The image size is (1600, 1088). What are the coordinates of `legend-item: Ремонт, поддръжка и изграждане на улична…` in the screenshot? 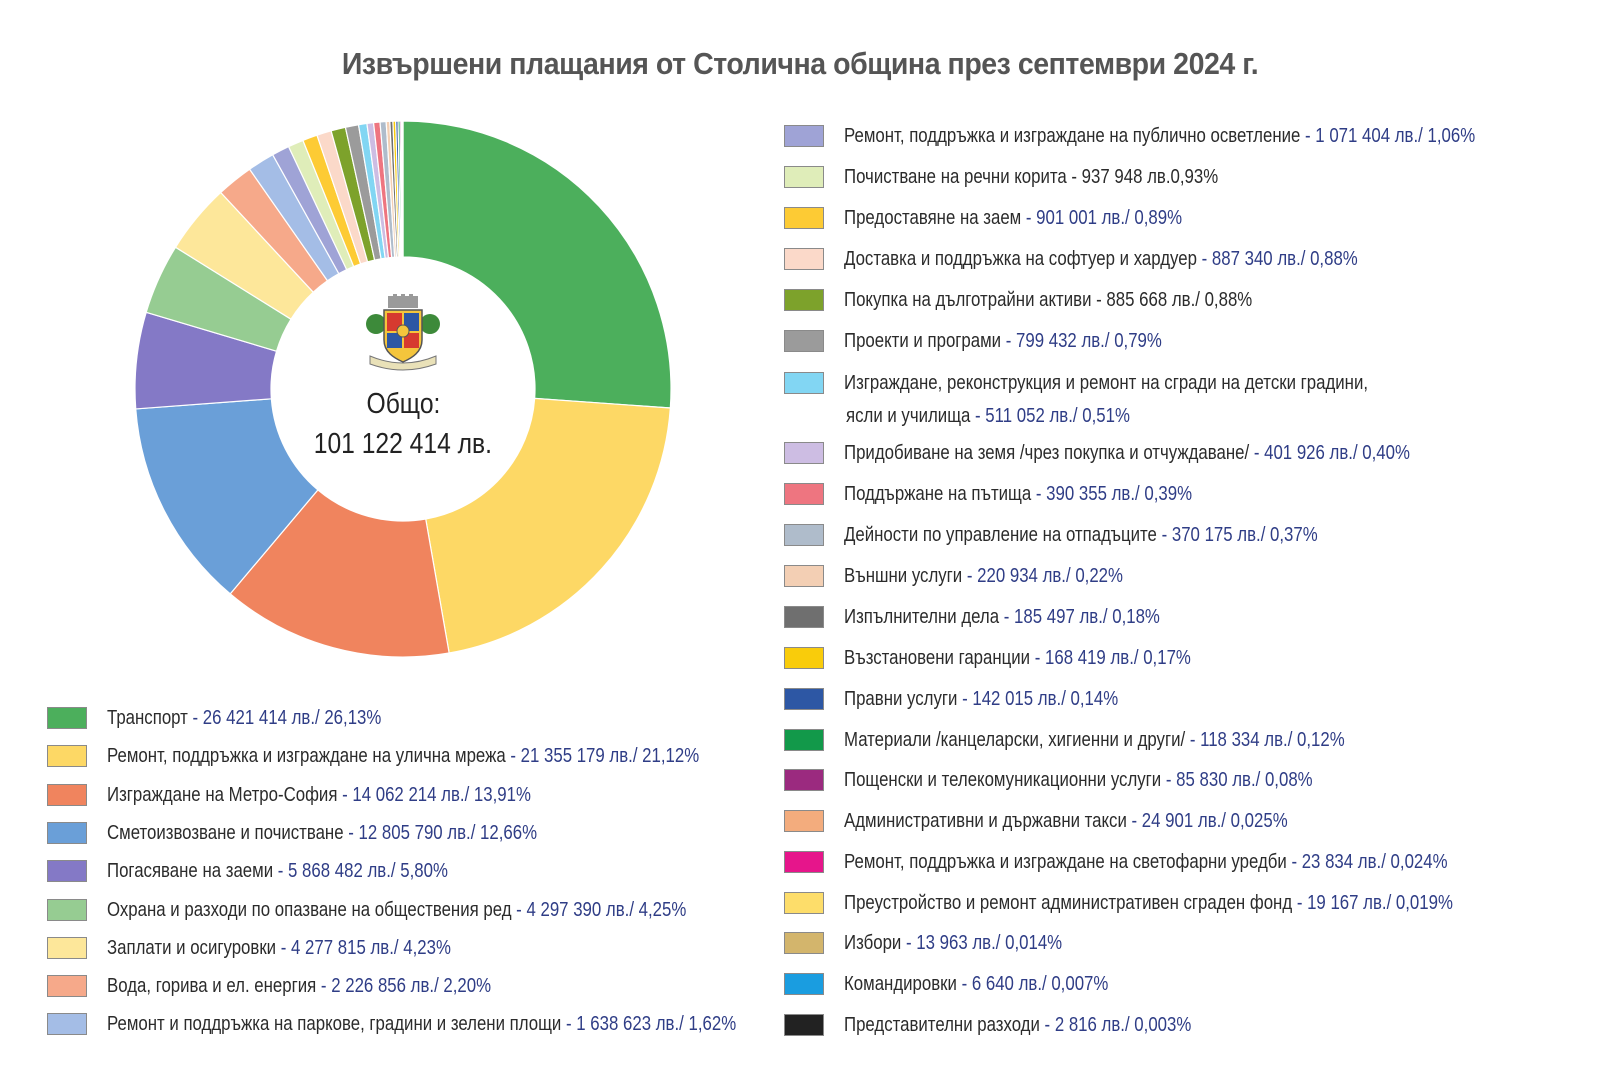 It's located at (438, 756).